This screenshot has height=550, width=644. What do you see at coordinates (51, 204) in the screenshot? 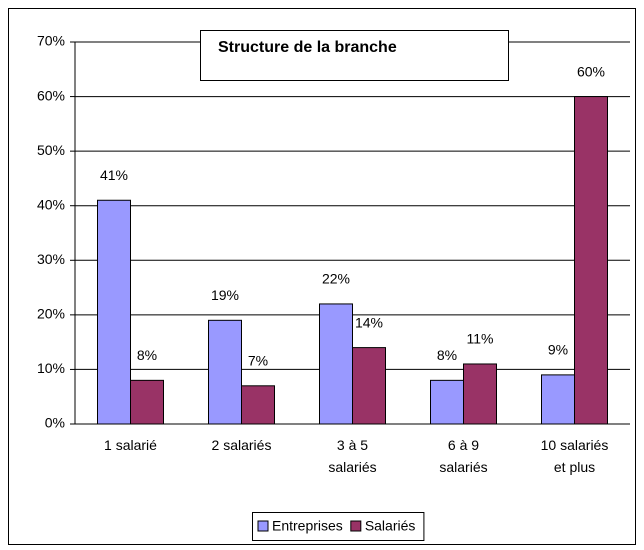
I see `y-tick-label: 40%` at bounding box center [51, 204].